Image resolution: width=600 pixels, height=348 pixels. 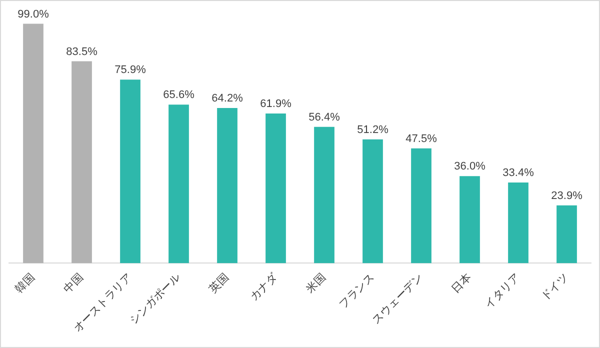 What do you see at coordinates (470, 166) in the screenshot?
I see `data-label: 36.0%` at bounding box center [470, 166].